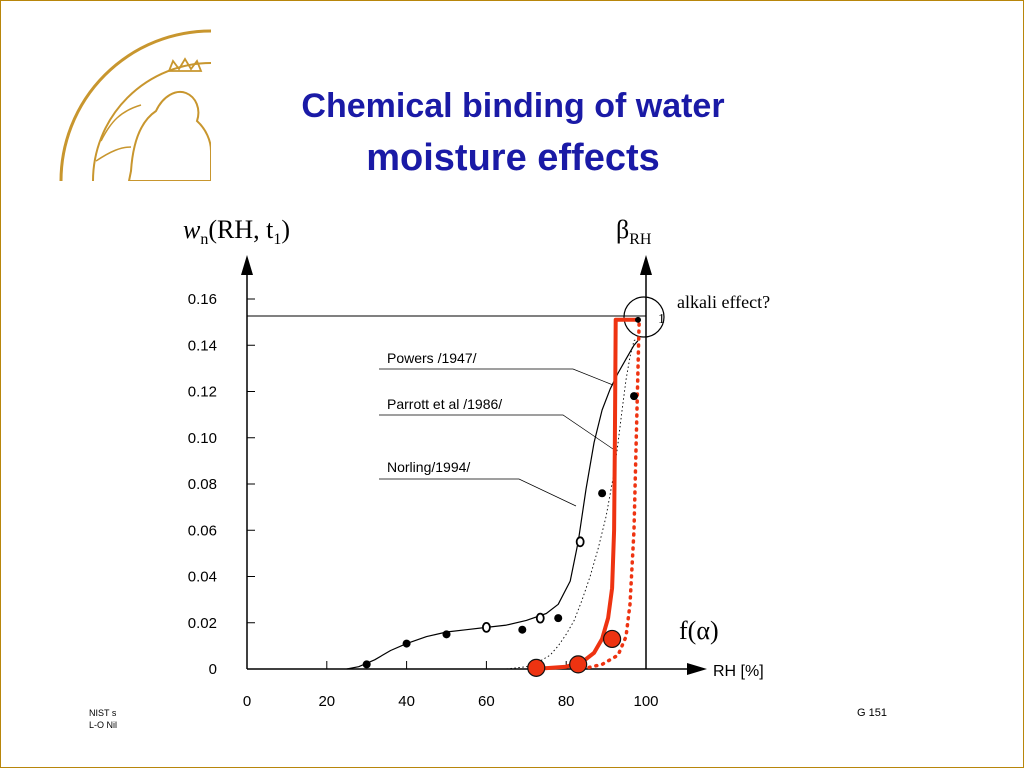 The image size is (1024, 768). What do you see at coordinates (202, 623) in the screenshot?
I see `y-tick-label: 0.02` at bounding box center [202, 623].